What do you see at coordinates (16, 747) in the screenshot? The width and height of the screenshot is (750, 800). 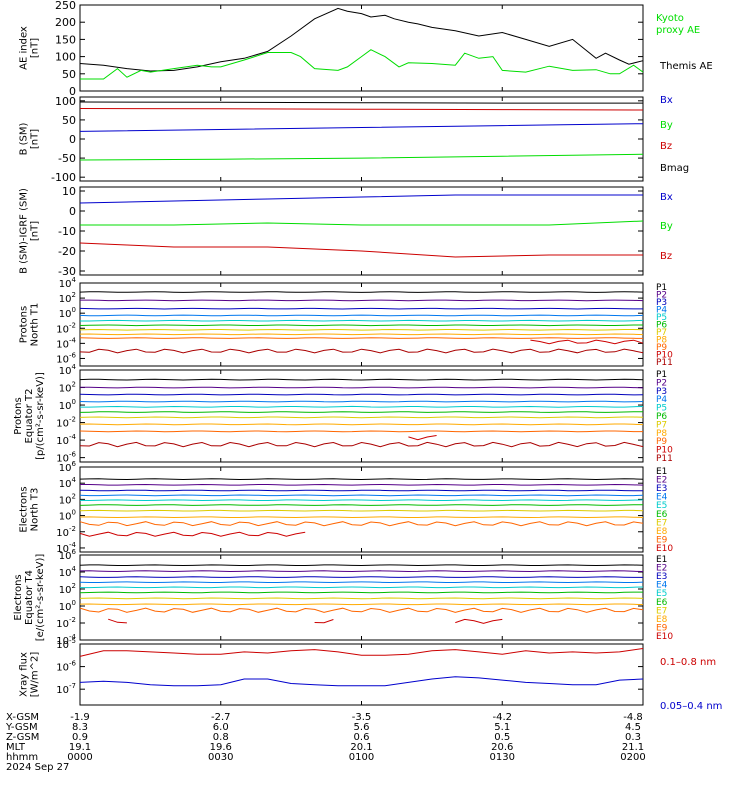 I see `footer-label-mlt: MLT` at bounding box center [16, 747].